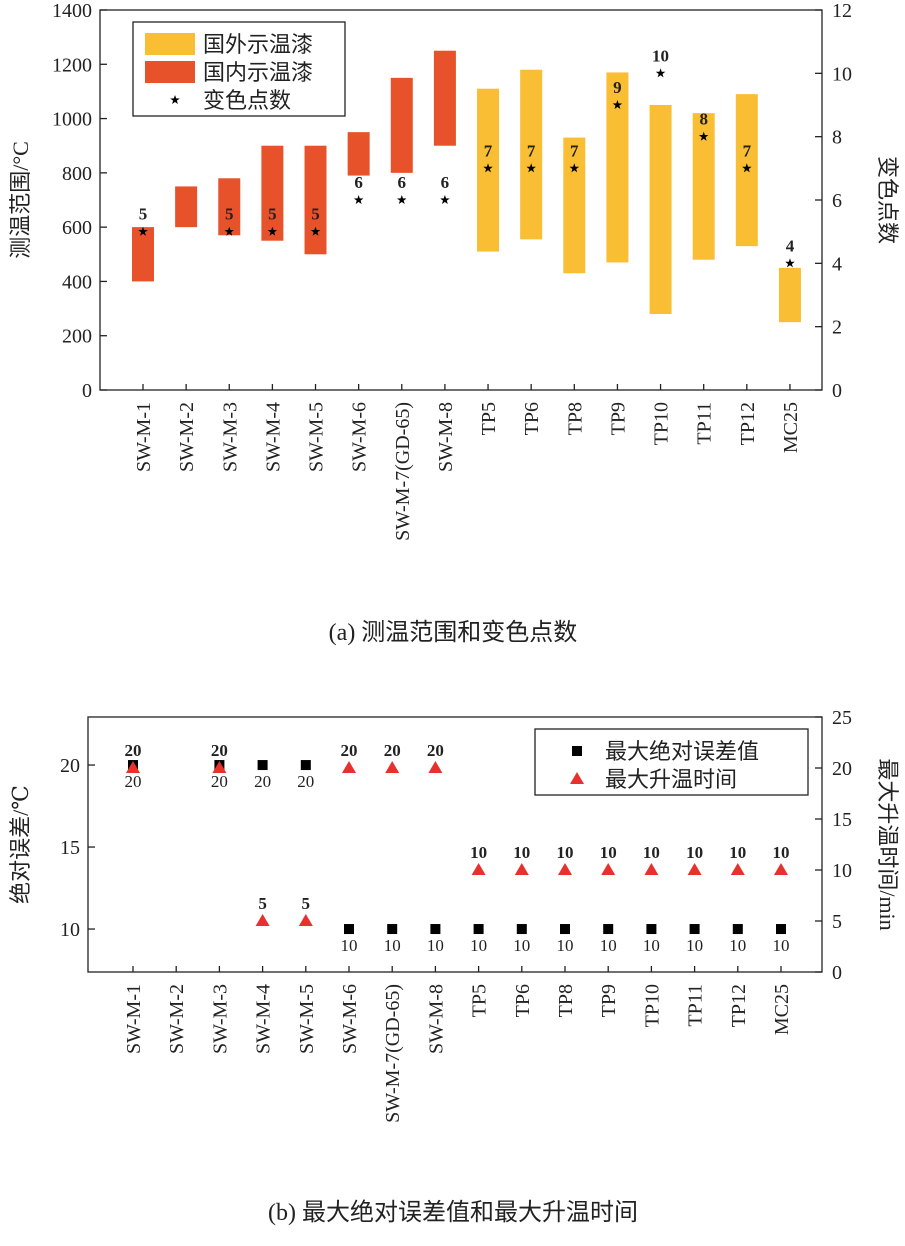 Image resolution: width=905 pixels, height=1246 pixels. I want to click on y-axis-label: 测温范围/°C, so click(20, 200).